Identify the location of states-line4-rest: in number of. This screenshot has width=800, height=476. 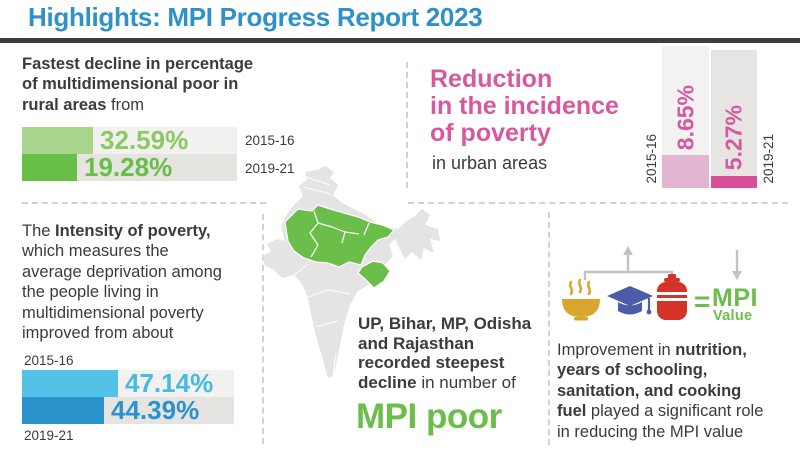
(466, 382).